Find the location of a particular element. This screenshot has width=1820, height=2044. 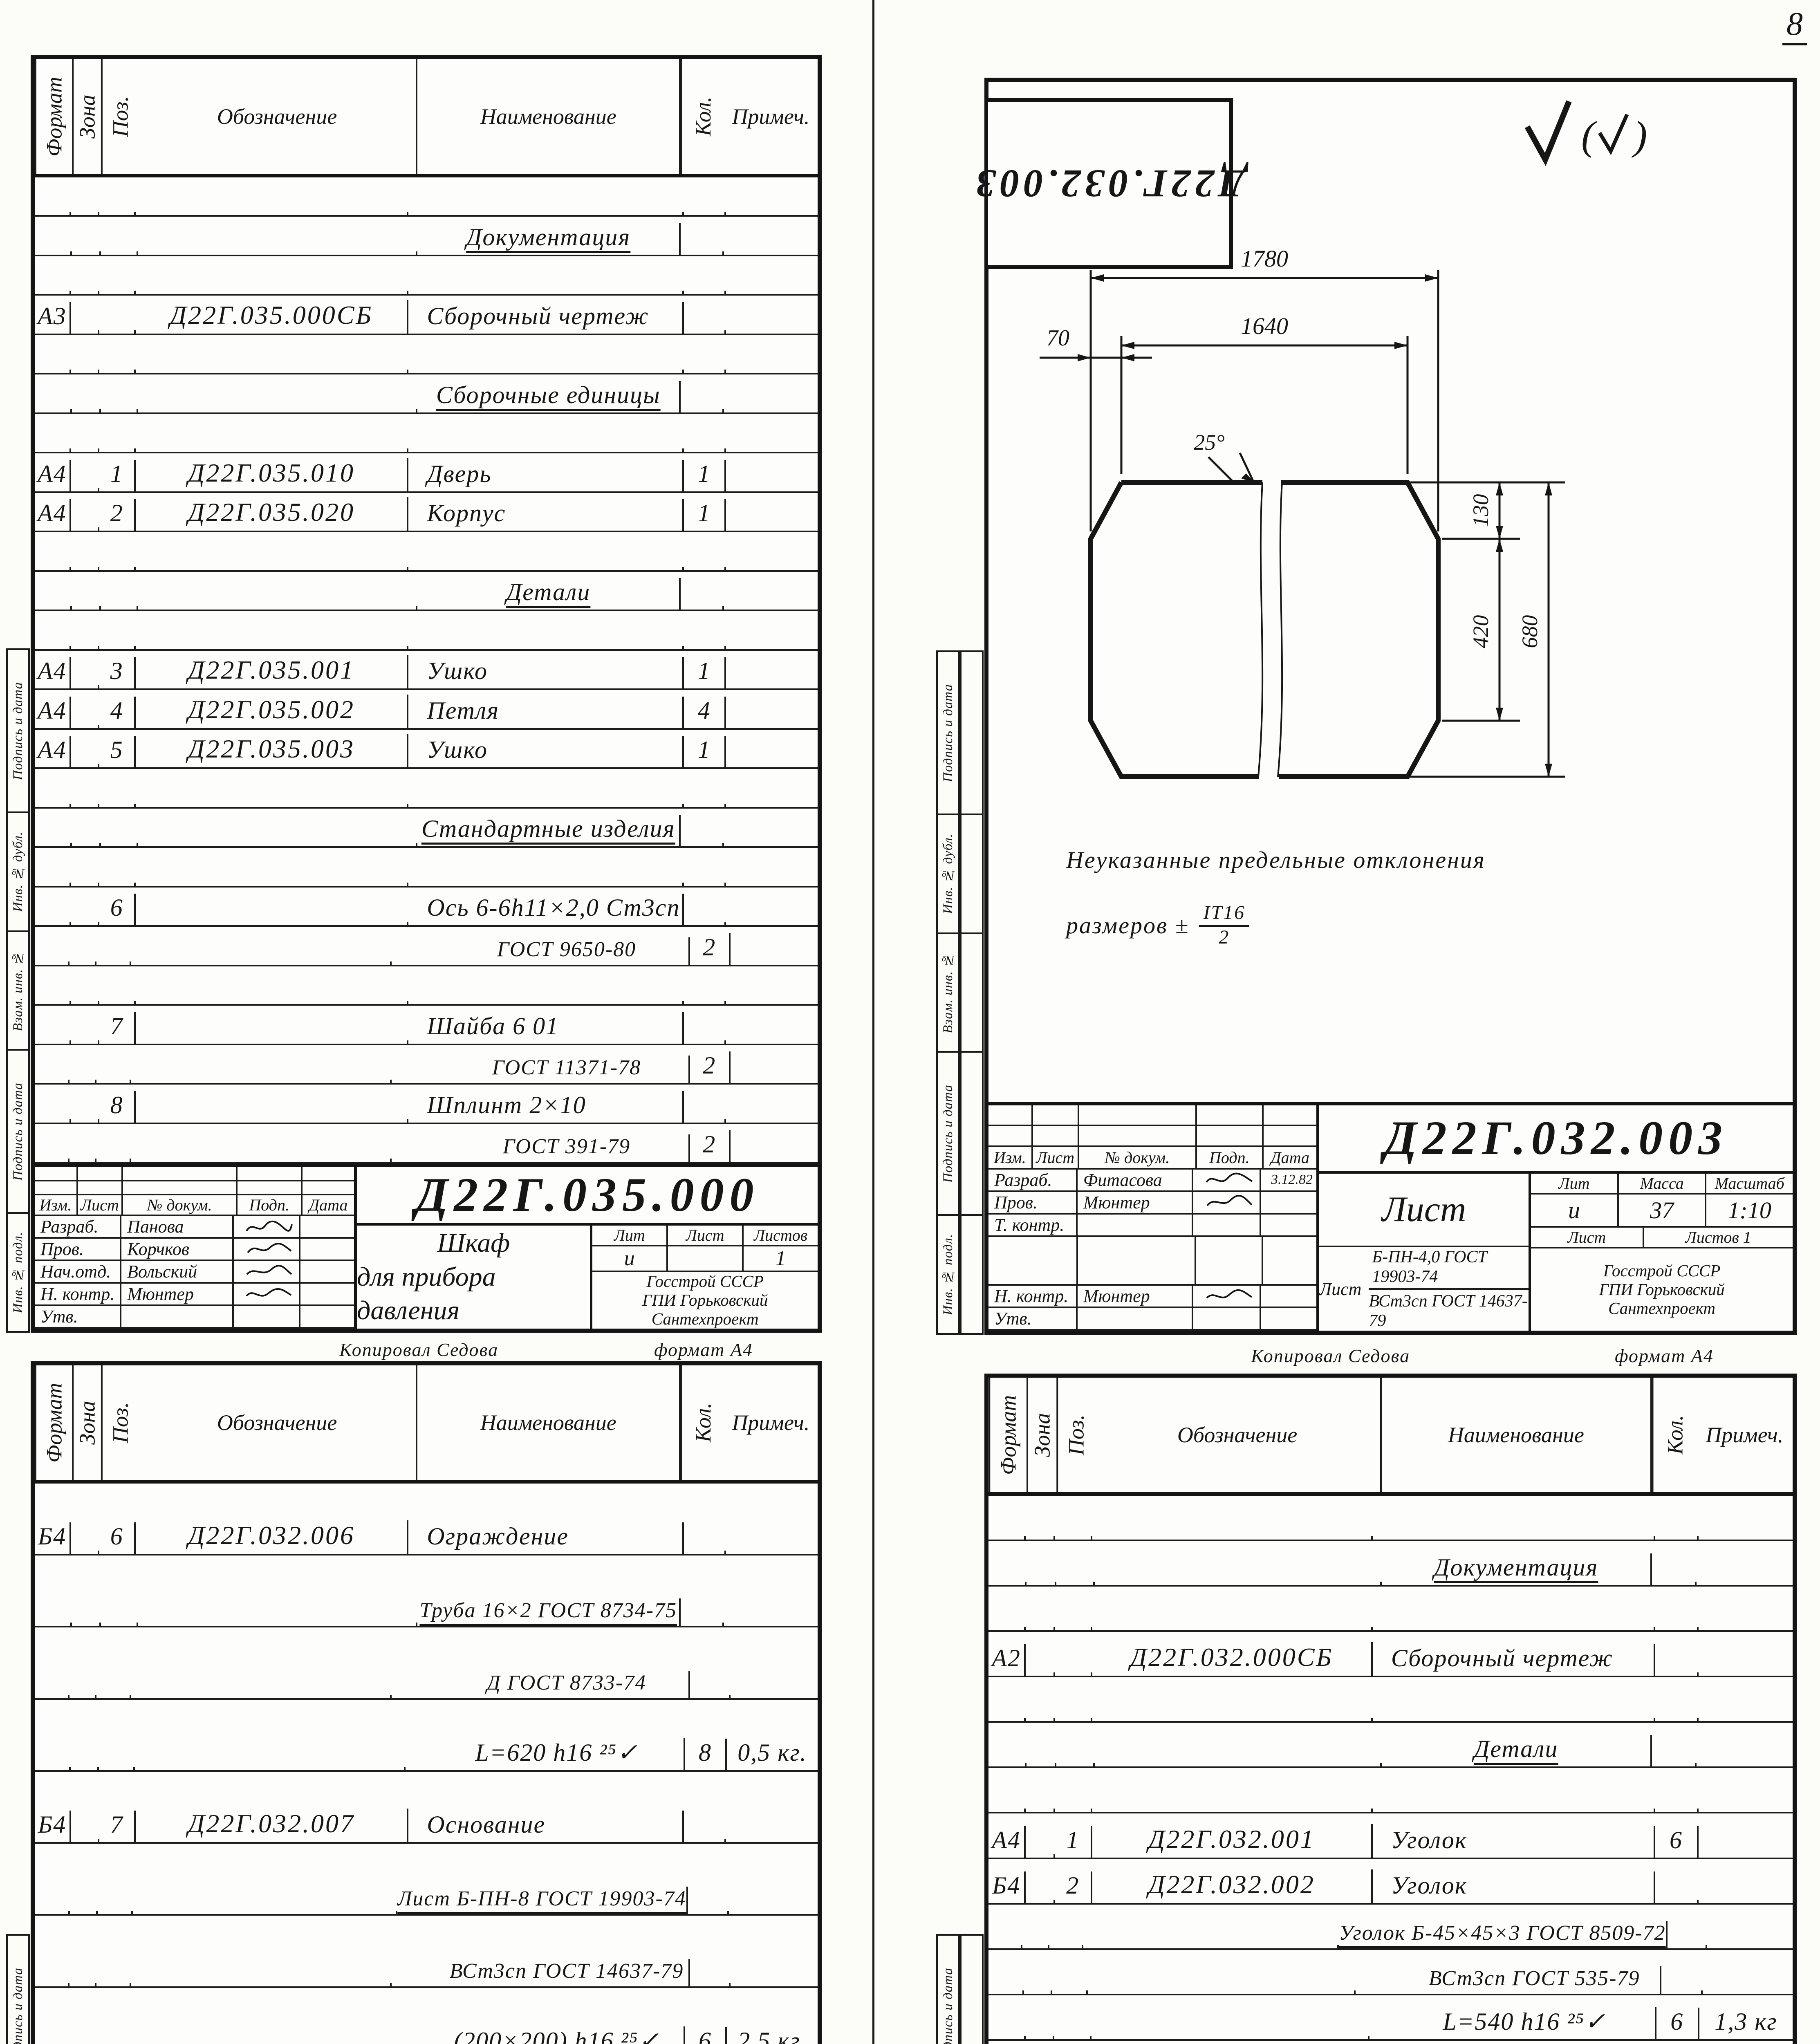

spec-row: Стандартные изделия is located at coordinates (427, 828).